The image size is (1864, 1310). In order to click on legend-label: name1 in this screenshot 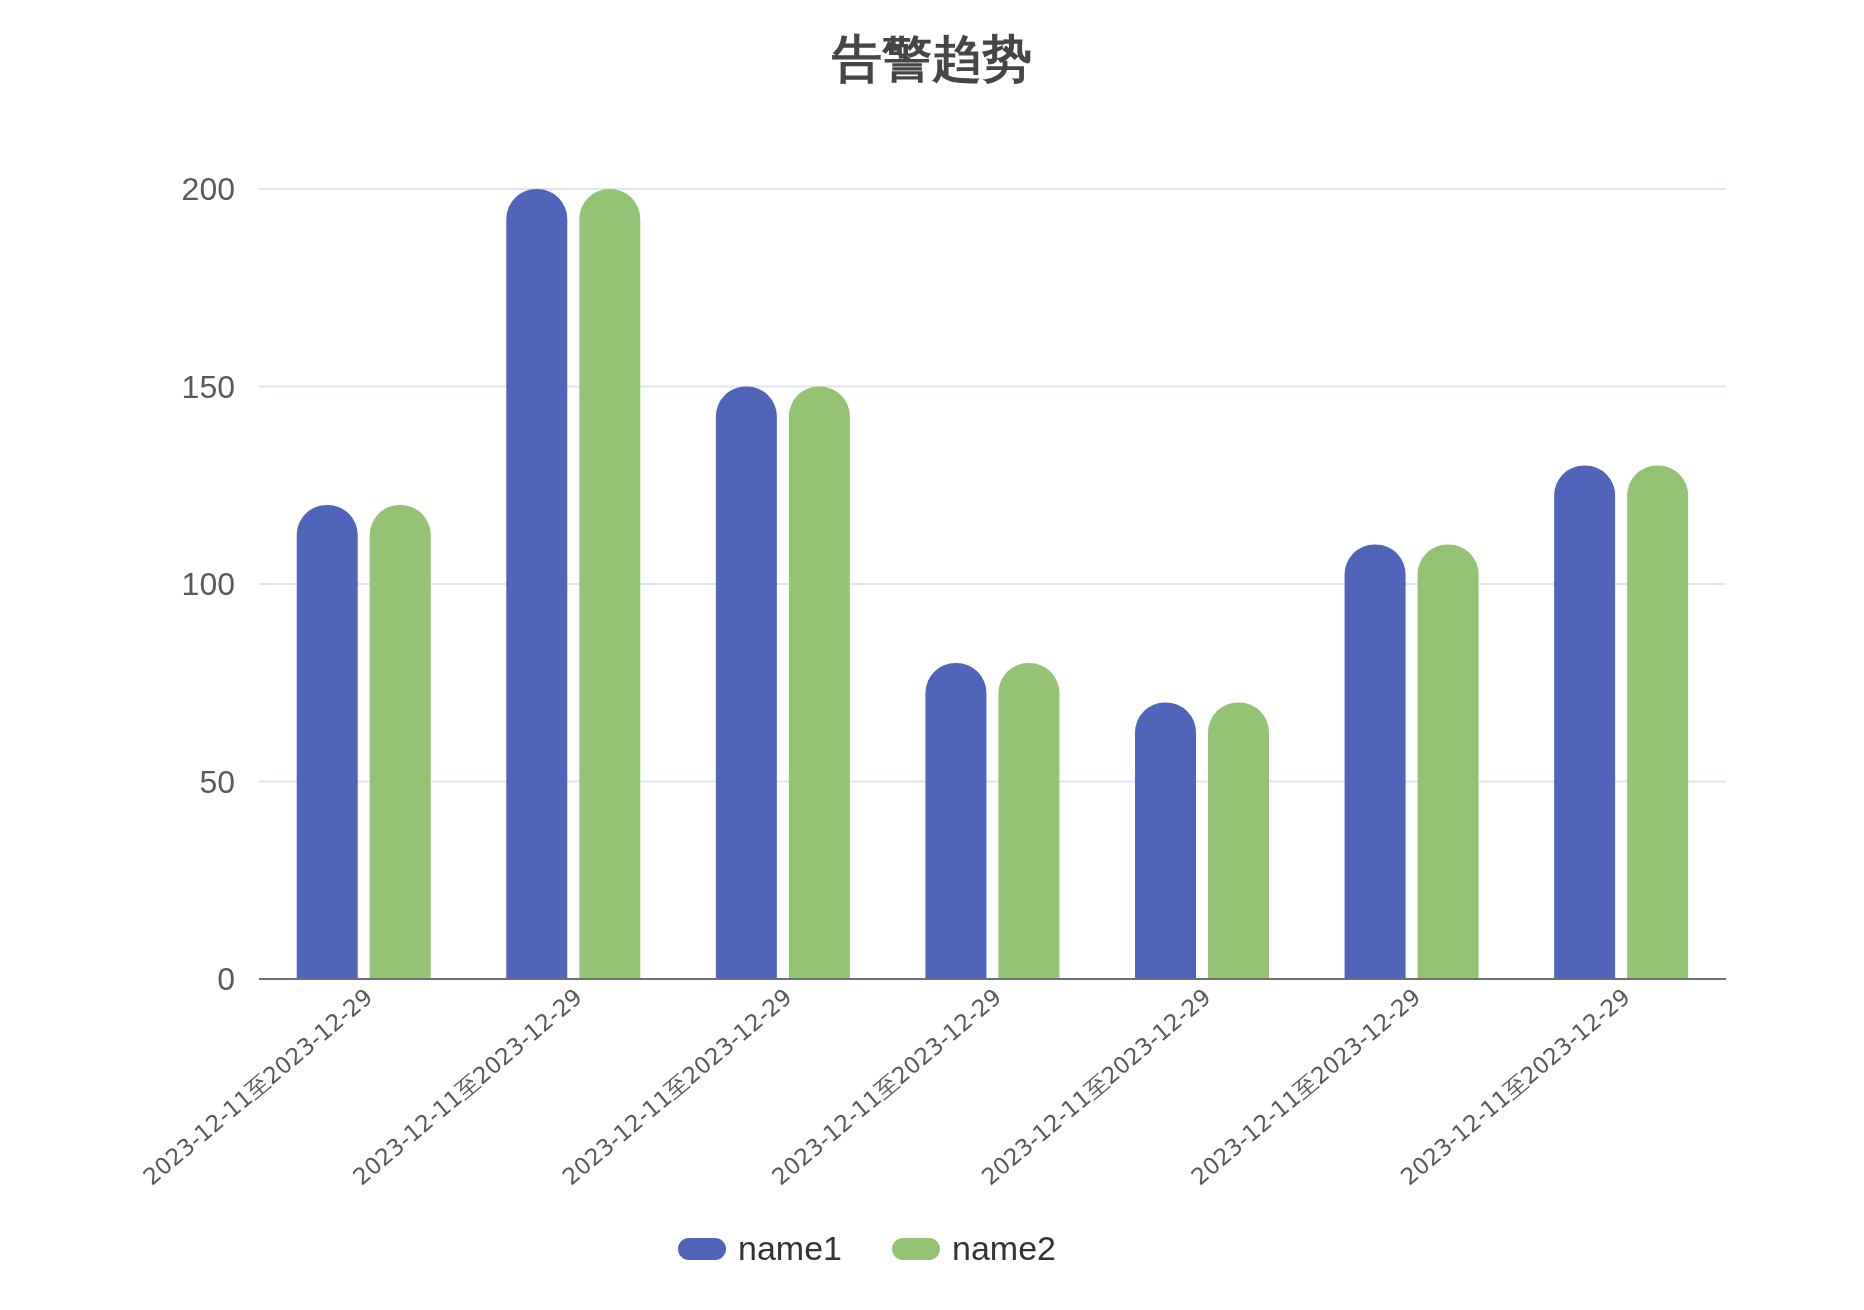, I will do `click(790, 1248)`.